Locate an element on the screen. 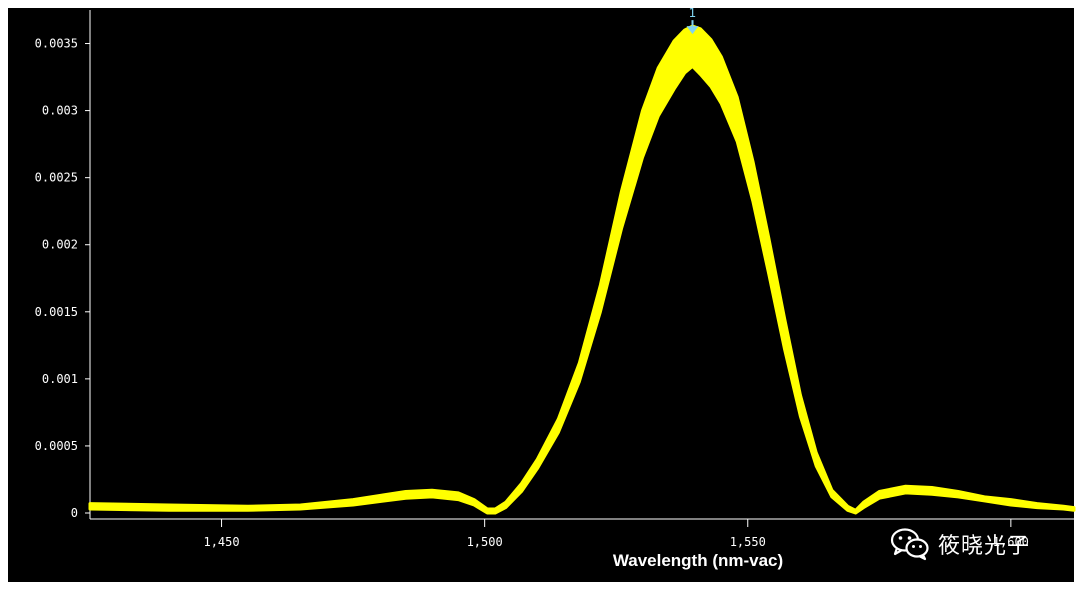 This screenshot has height=591, width=1080. y-tick-label: 0.0005 is located at coordinates (56, 446).